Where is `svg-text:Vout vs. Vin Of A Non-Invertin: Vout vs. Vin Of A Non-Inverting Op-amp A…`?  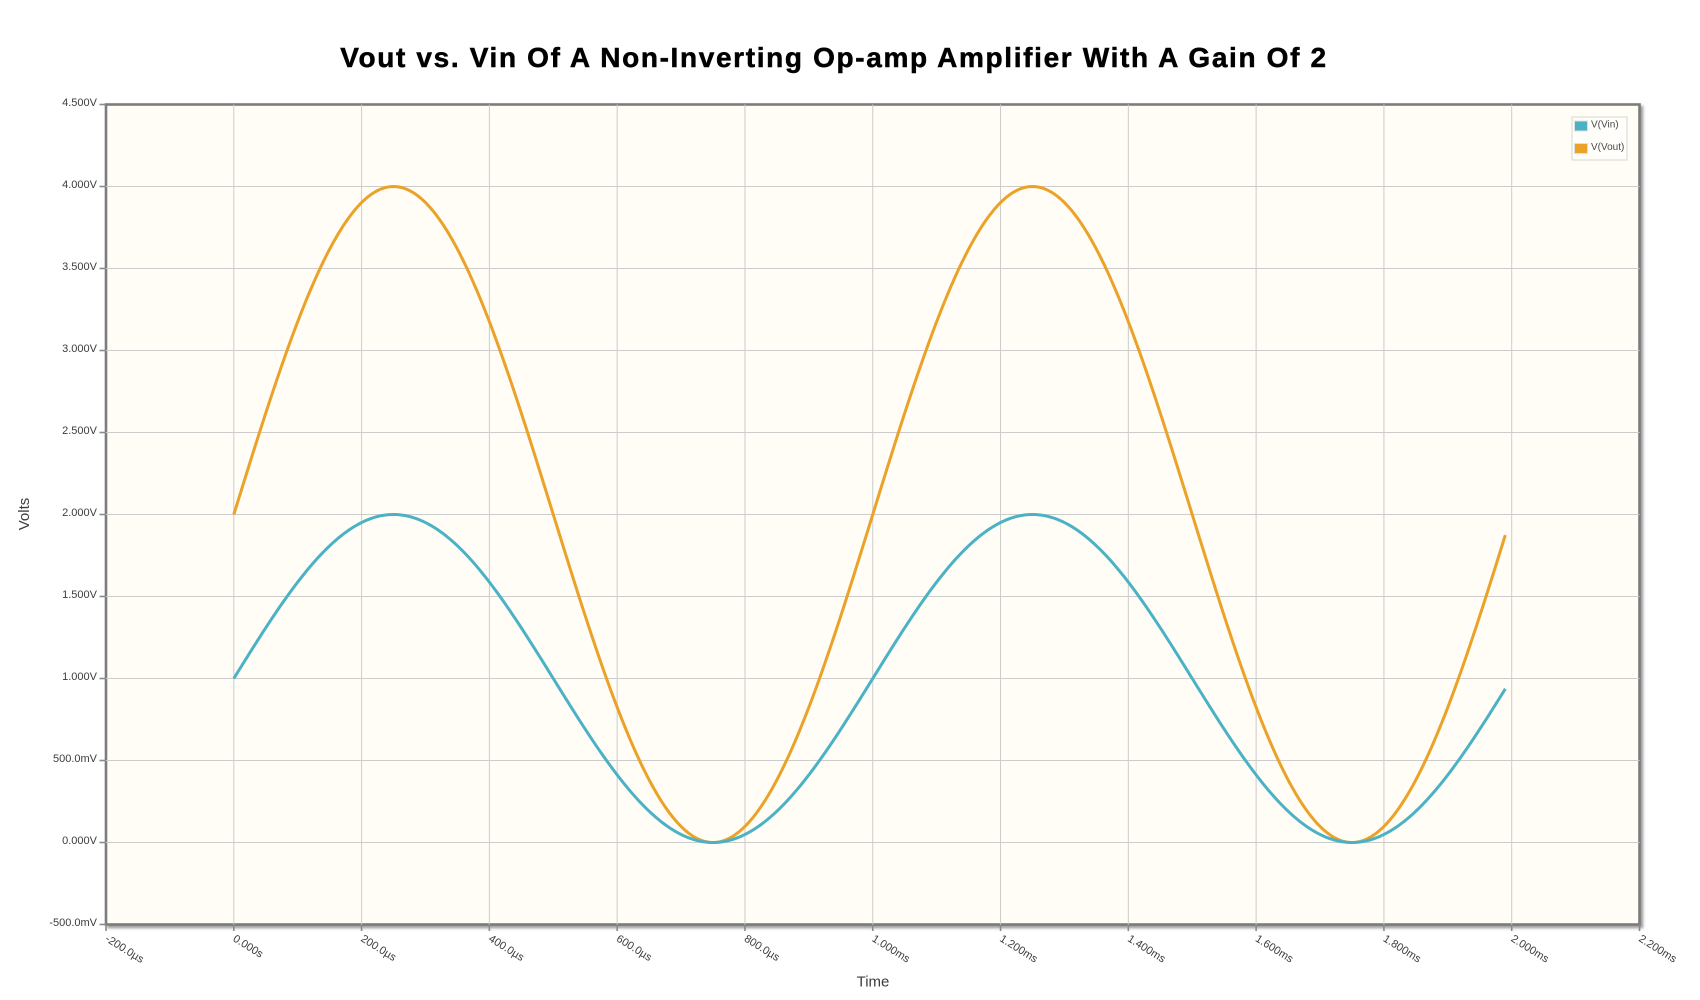
svg-text:Vout vs. Vin Of A Non-Invertin: Vout vs. Vin Of A Non-Inverting Op-amp A… is located at coordinates (833, 57).